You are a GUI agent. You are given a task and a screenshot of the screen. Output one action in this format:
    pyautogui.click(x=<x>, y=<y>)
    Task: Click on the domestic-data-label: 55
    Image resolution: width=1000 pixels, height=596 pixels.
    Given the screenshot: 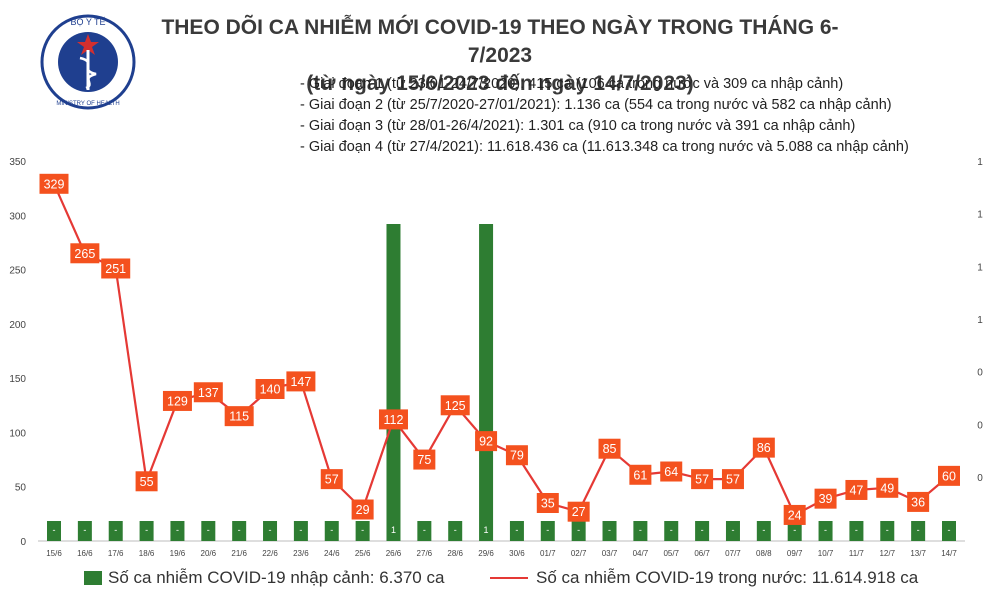 What is the action you would take?
    pyautogui.click(x=147, y=482)
    